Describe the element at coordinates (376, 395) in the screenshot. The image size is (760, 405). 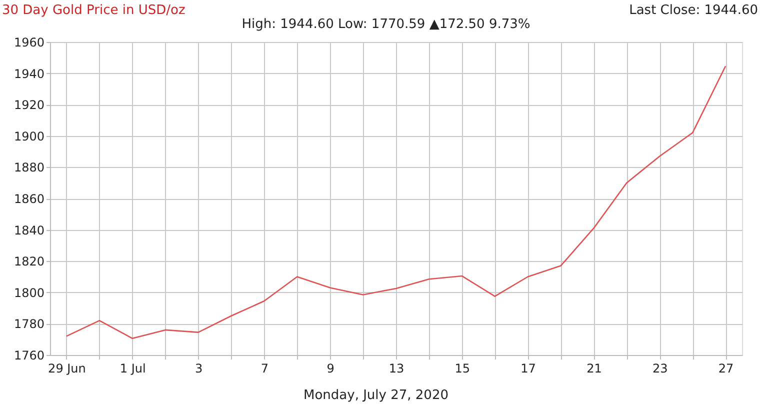
I see `text: Monday, July 27, 2020` at that location.